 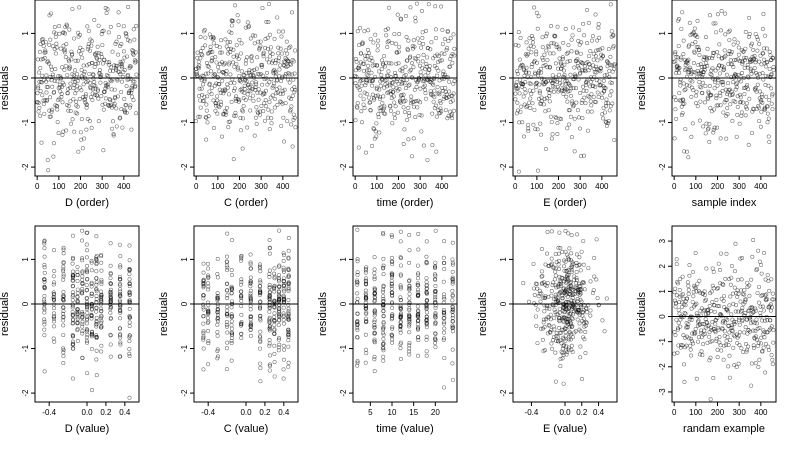 I want to click on y-tick-label: -1, so click(x=184, y=122).